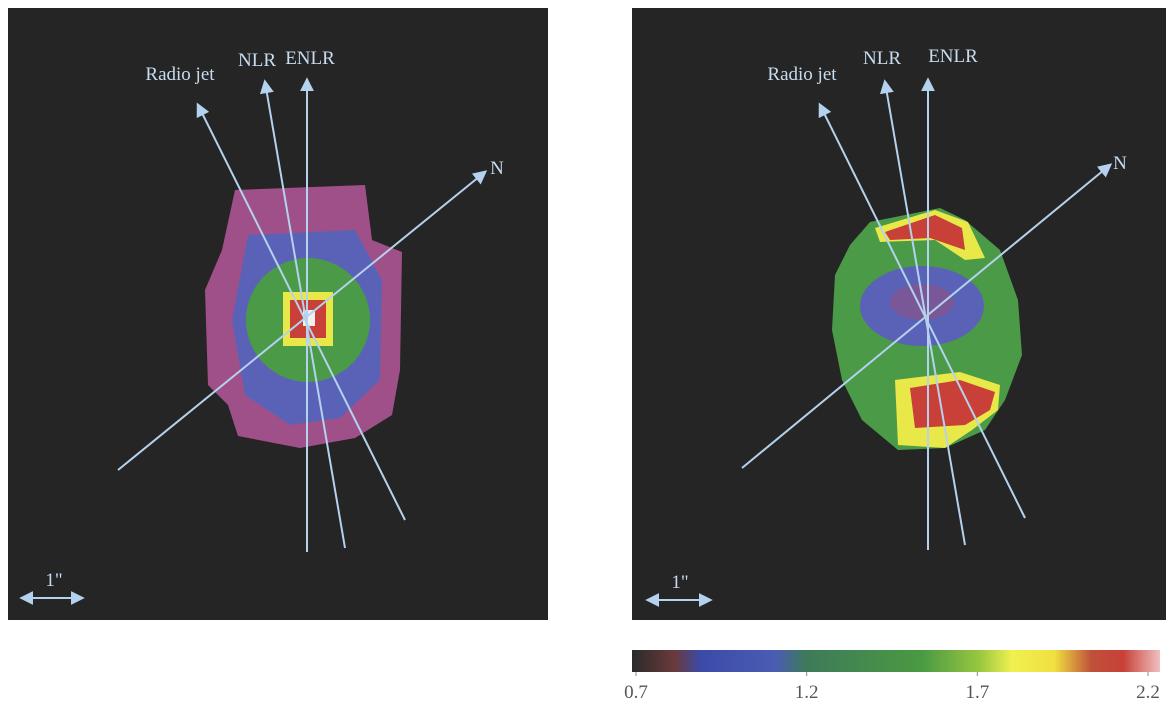 The width and height of the screenshot is (1174, 714). I want to click on colorbar-tick-label: 0.7, so click(636, 692).